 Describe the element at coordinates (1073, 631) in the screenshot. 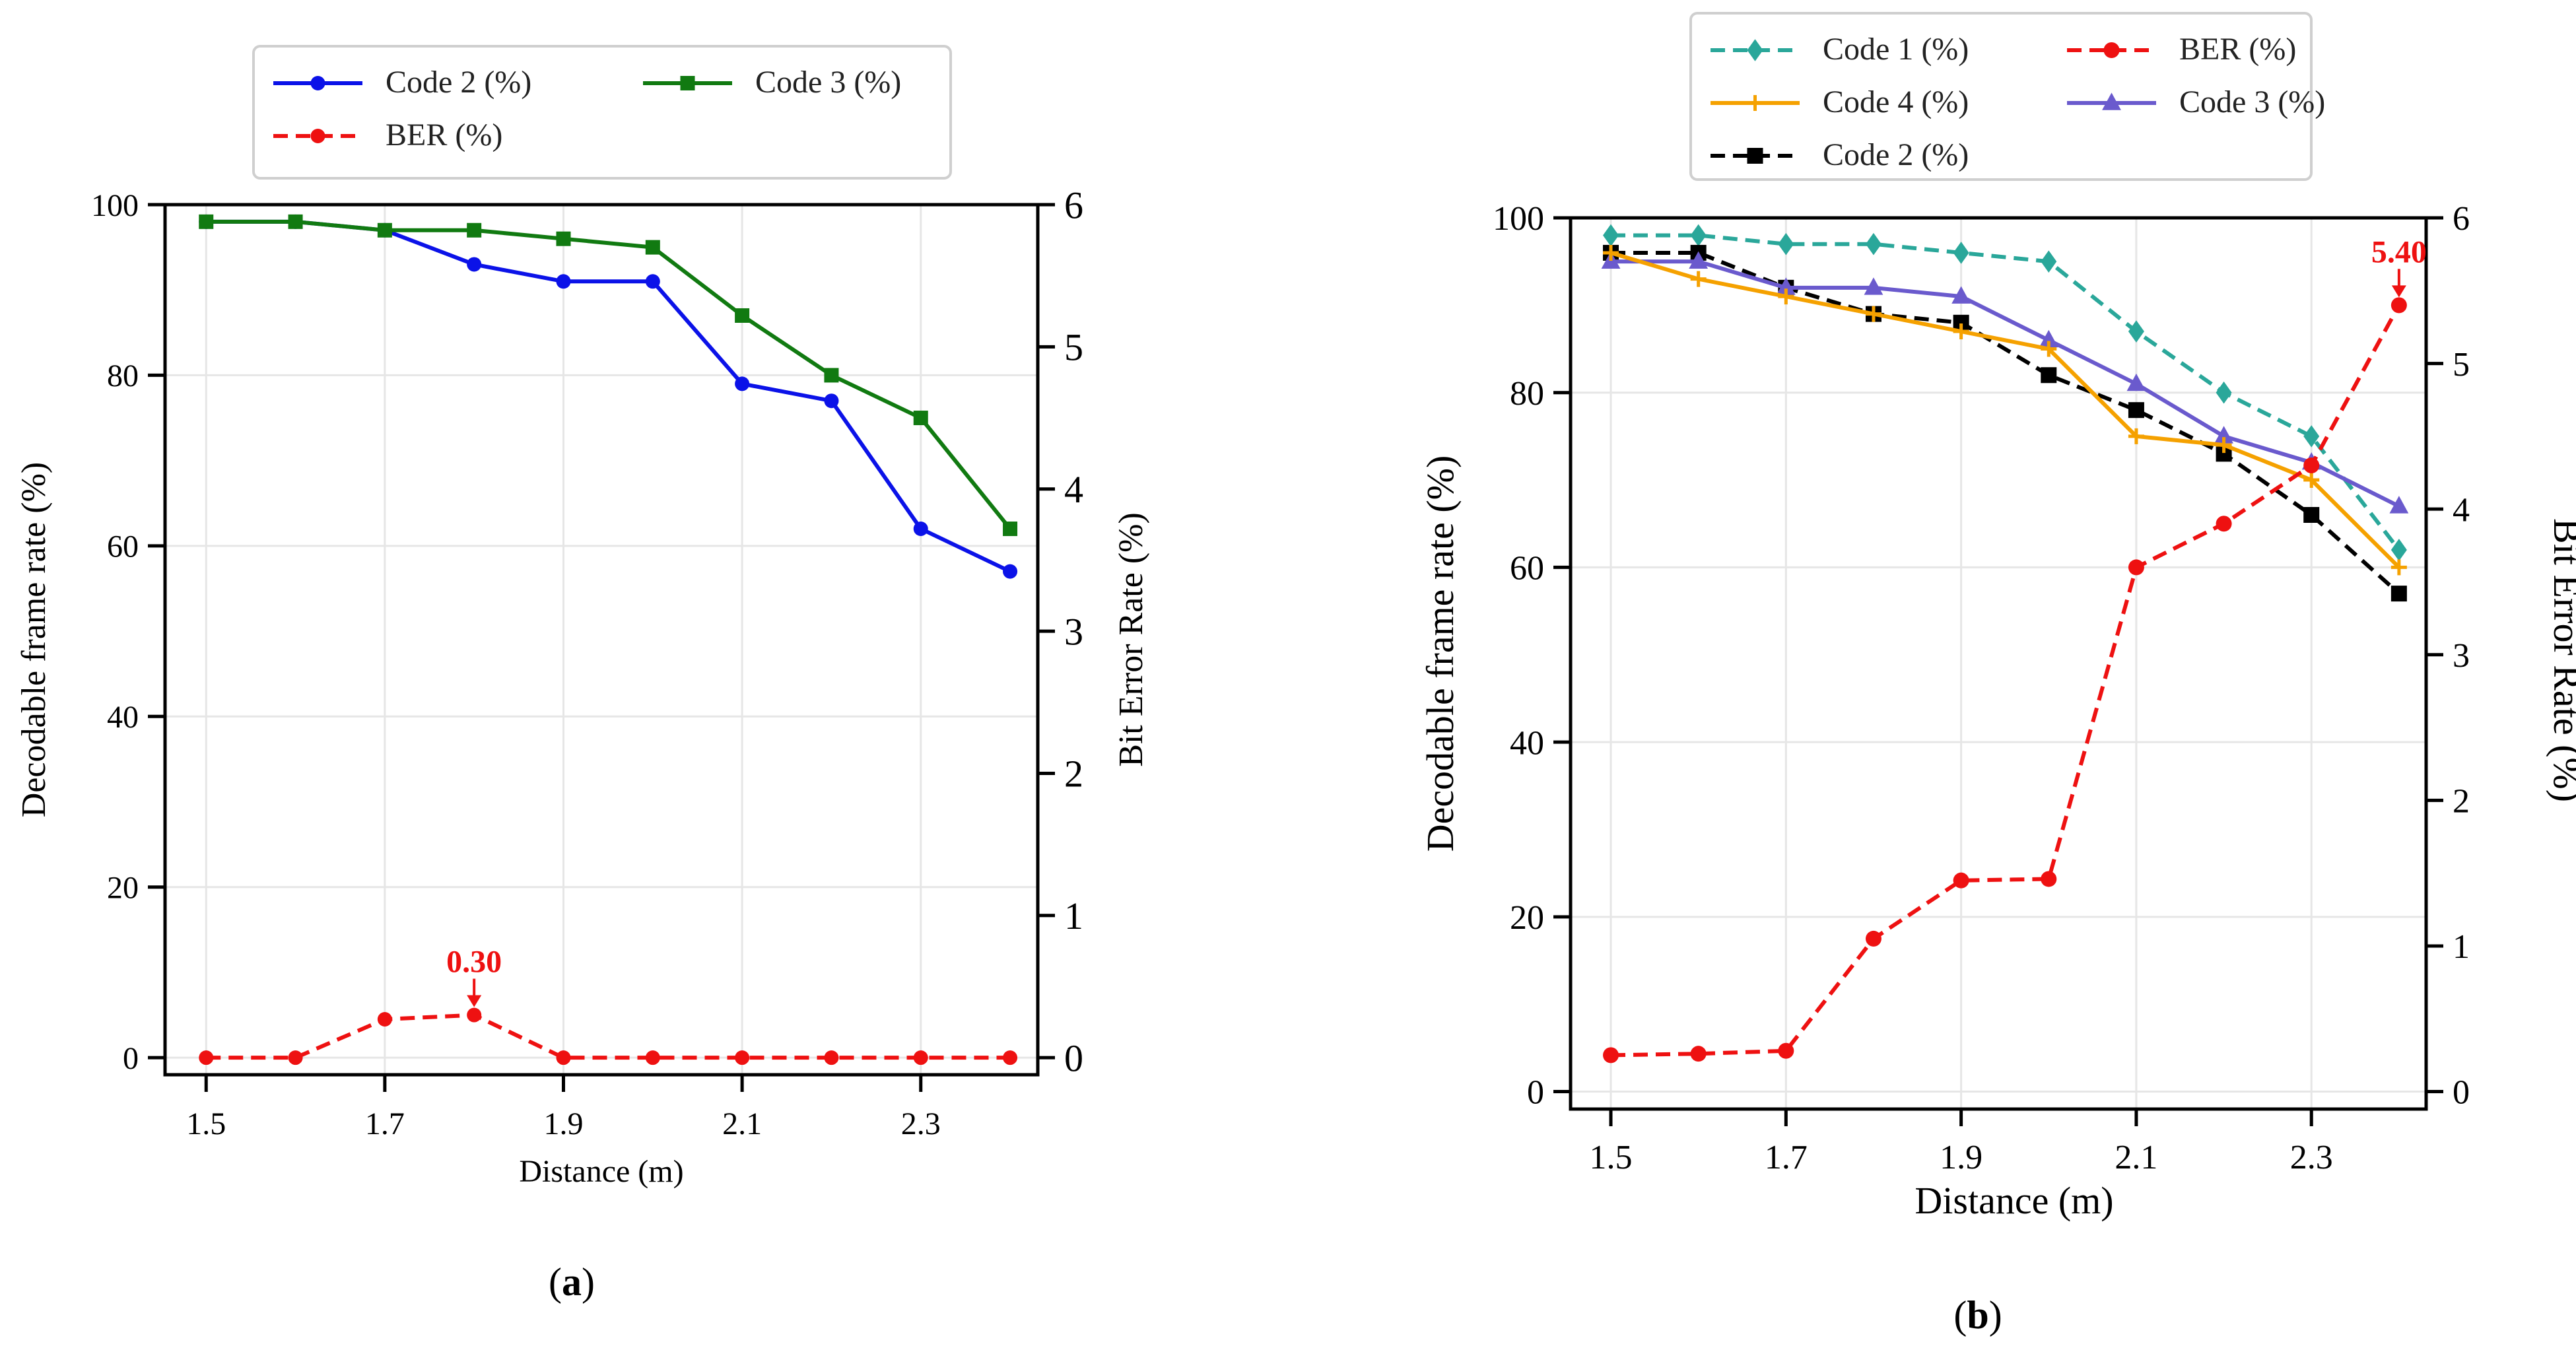

I see `y-right-tick-label: 3` at that location.